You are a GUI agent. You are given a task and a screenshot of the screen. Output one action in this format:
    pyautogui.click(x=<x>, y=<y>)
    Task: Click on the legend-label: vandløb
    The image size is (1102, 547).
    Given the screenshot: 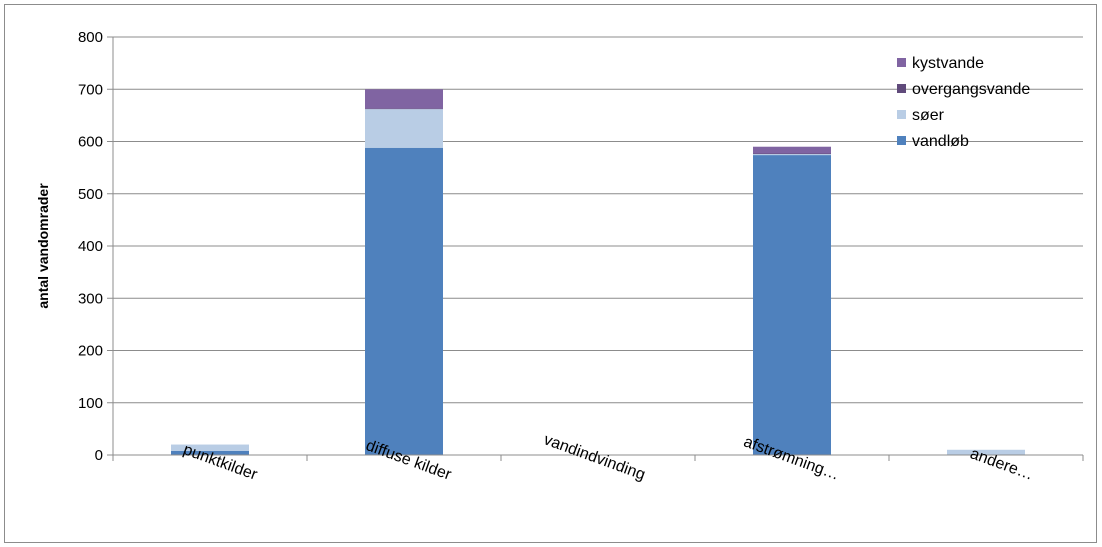 What is the action you would take?
    pyautogui.click(x=940, y=141)
    